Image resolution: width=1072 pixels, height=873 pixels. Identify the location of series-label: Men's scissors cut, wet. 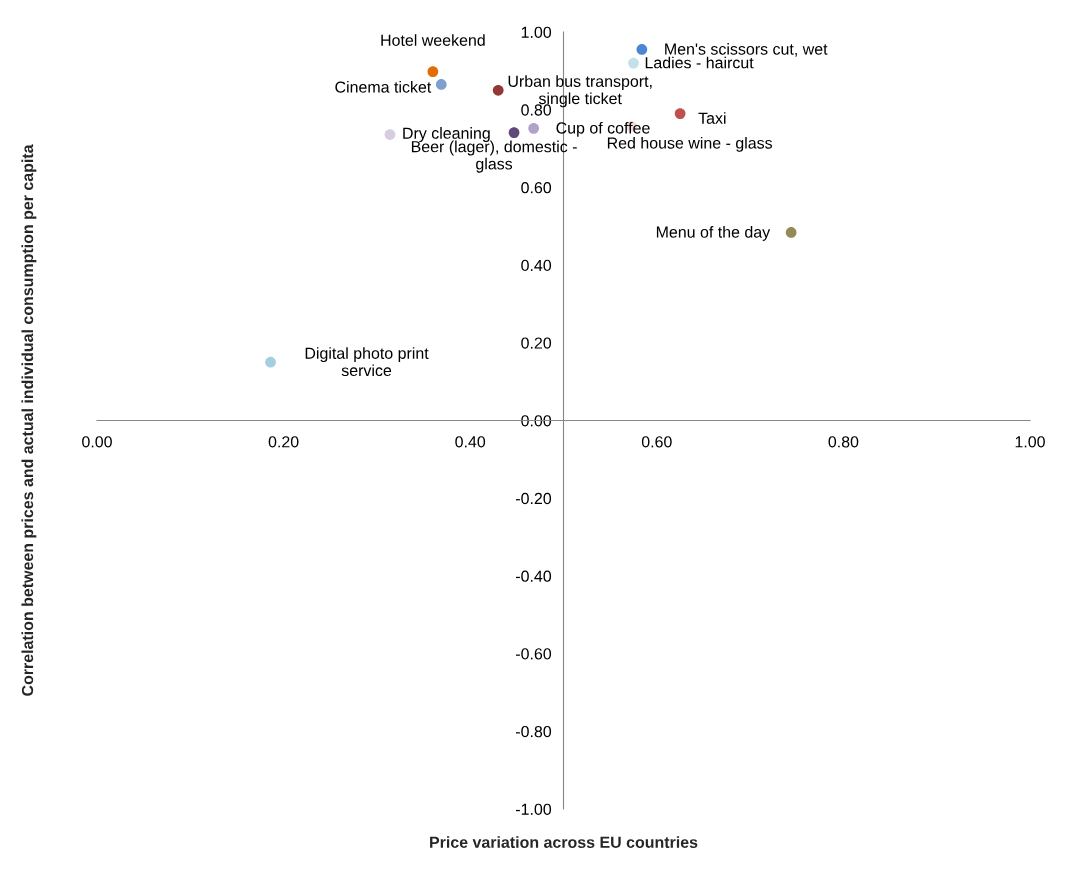
(746, 50).